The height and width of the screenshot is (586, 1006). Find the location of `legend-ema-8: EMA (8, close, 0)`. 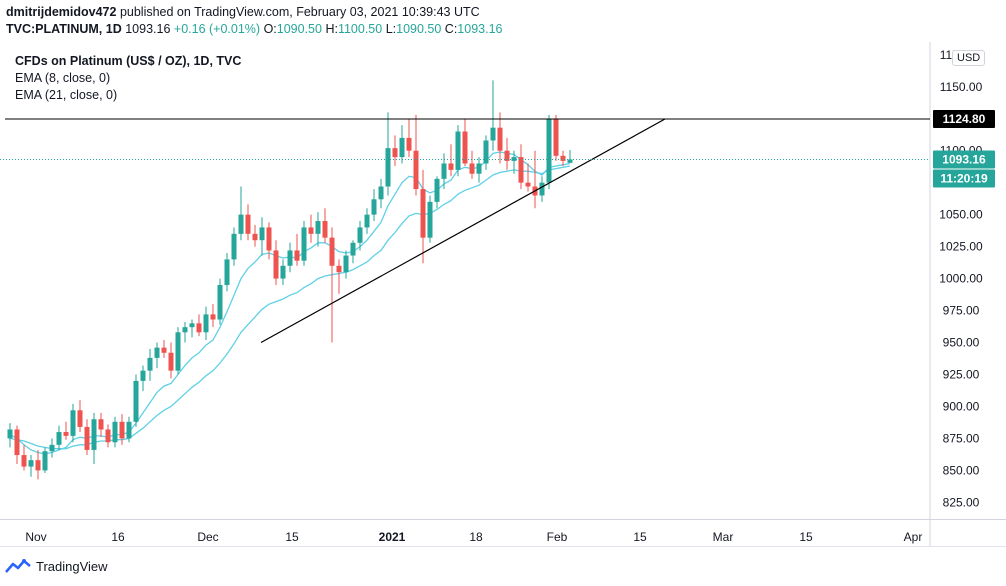

legend-ema-8: EMA (8, close, 0) is located at coordinates (63, 78).